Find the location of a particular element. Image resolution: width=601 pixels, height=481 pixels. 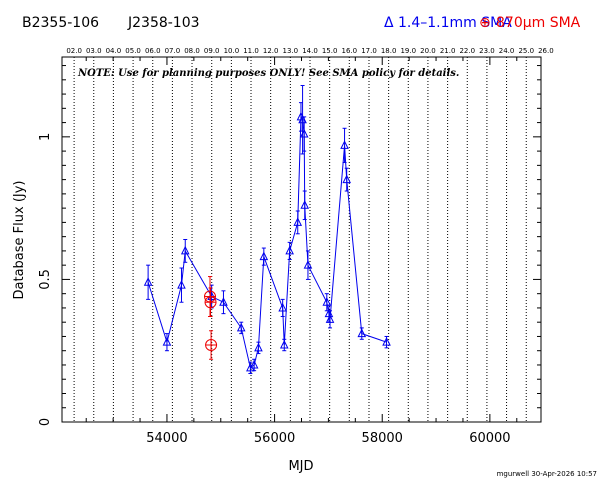

series-group is located at coordinates (211, 318).